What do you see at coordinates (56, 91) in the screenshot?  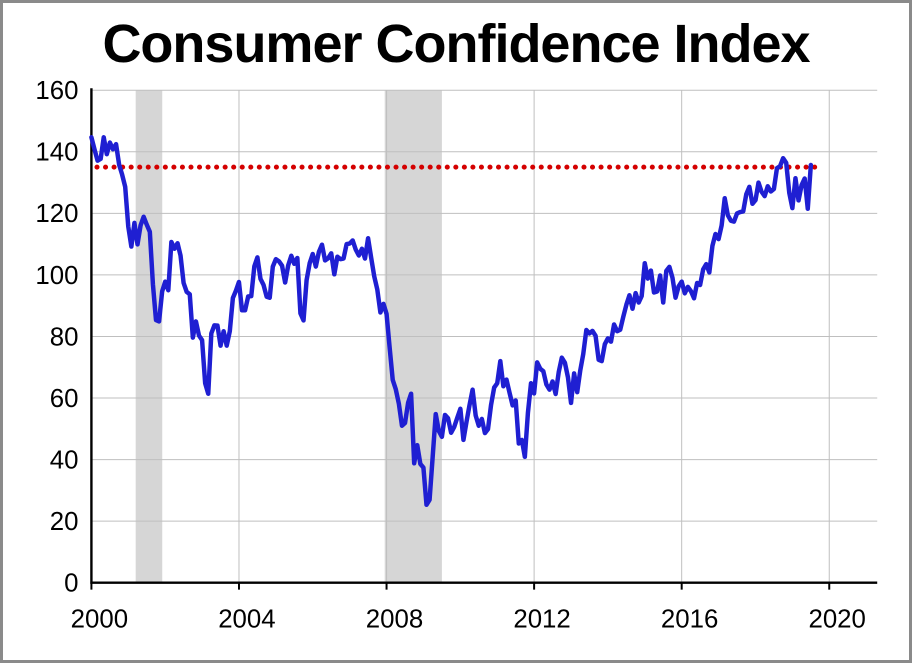 I see `y-tick-label: 160` at bounding box center [56, 91].